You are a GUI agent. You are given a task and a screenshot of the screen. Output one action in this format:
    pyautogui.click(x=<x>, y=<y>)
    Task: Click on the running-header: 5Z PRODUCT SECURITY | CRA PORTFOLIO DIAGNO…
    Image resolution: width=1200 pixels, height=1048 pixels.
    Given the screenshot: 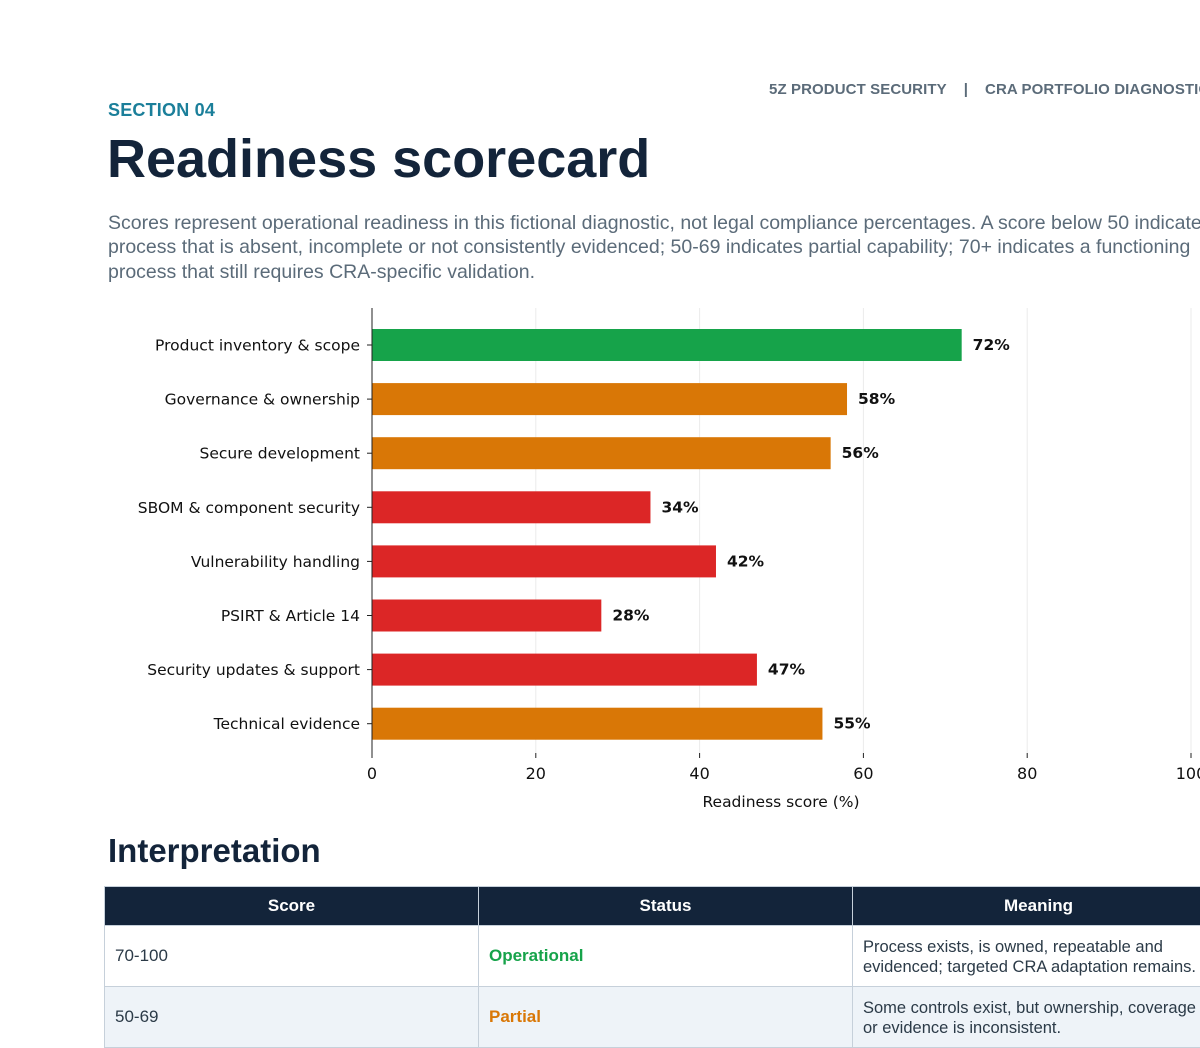 What is the action you would take?
    pyautogui.click(x=984, y=89)
    